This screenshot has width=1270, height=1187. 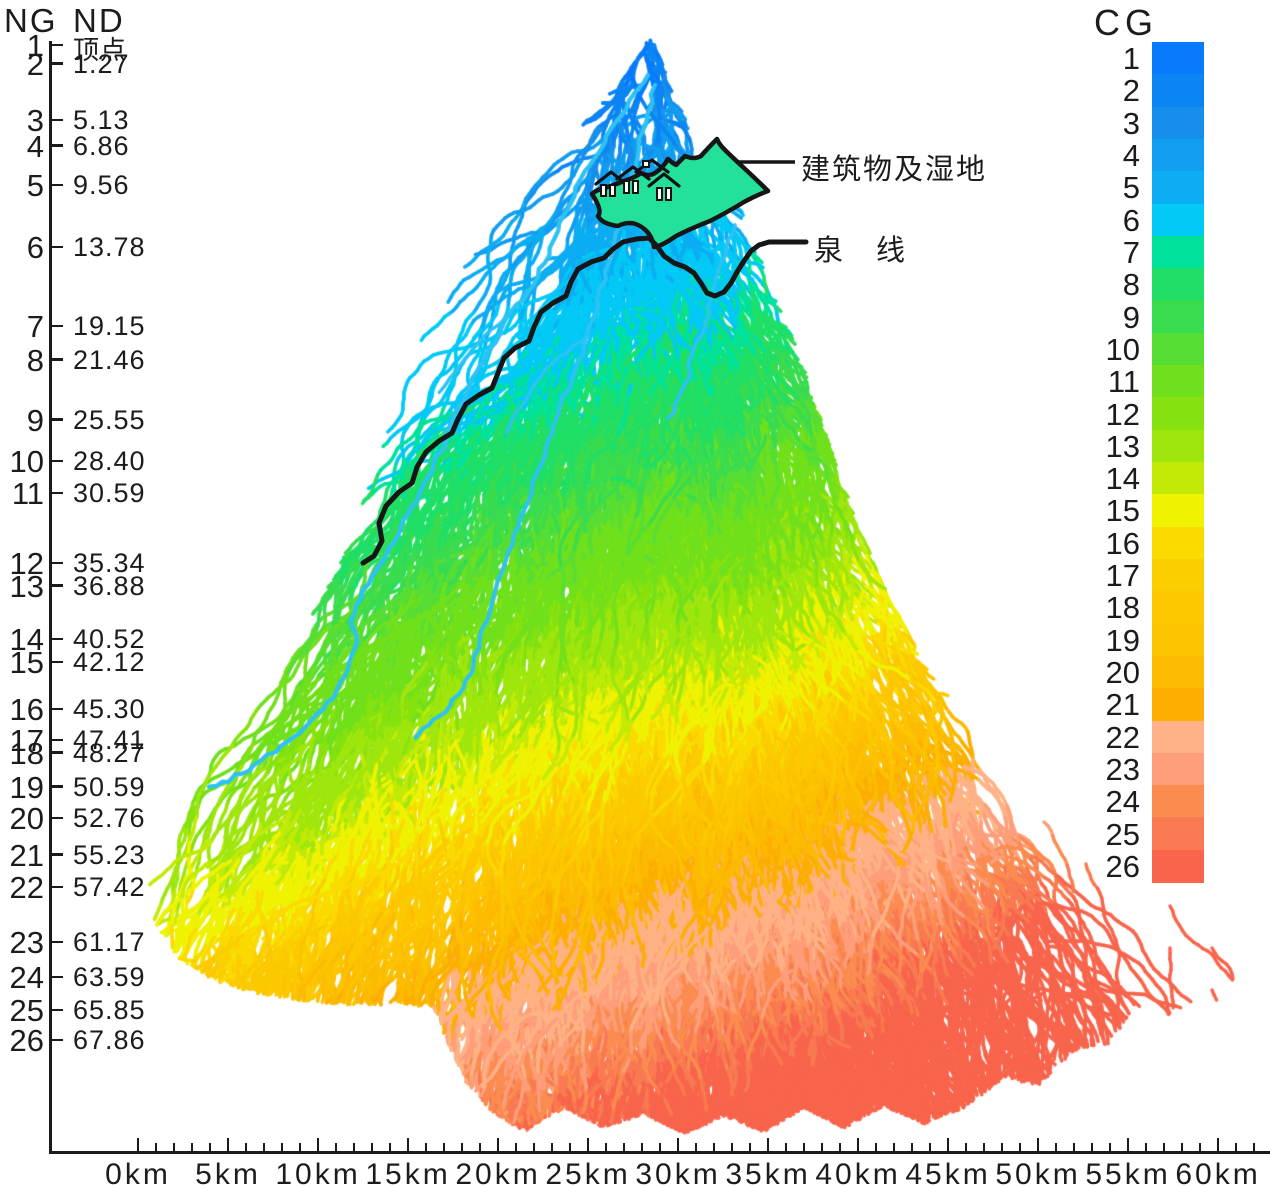 What do you see at coordinates (659, 1152) in the screenshot?
I see `bottom-axis-line` at bounding box center [659, 1152].